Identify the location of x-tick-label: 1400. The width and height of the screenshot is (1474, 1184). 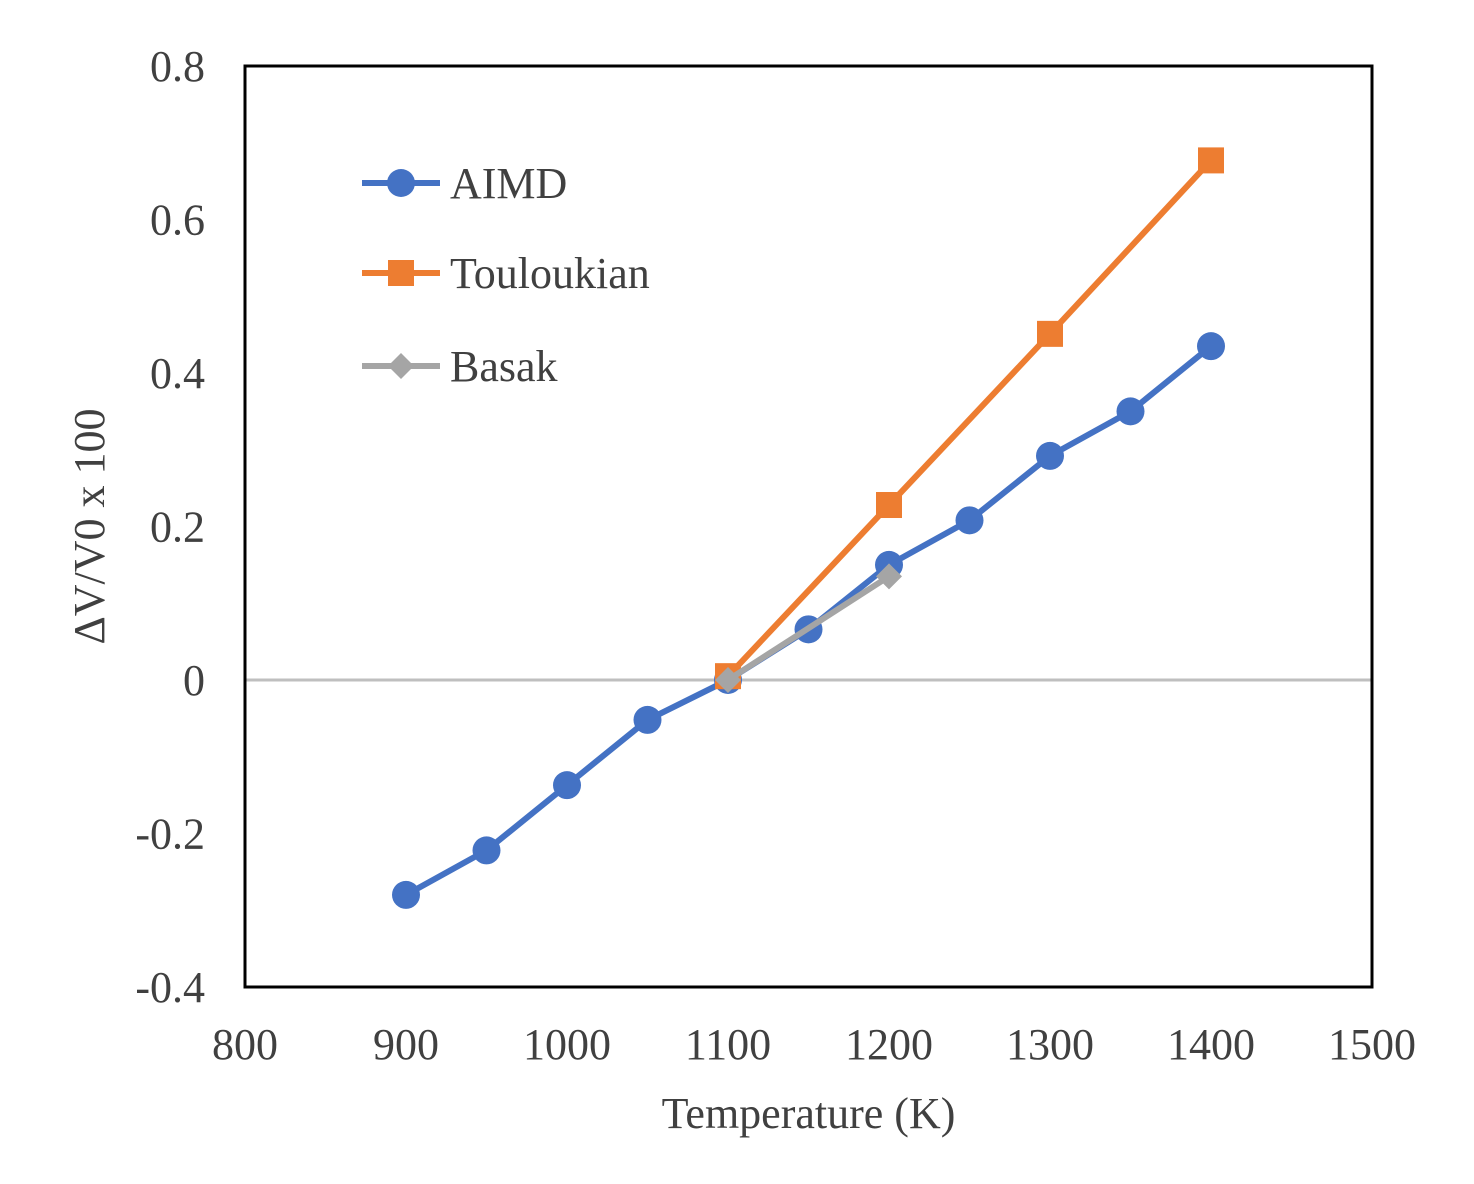
(1211, 1044).